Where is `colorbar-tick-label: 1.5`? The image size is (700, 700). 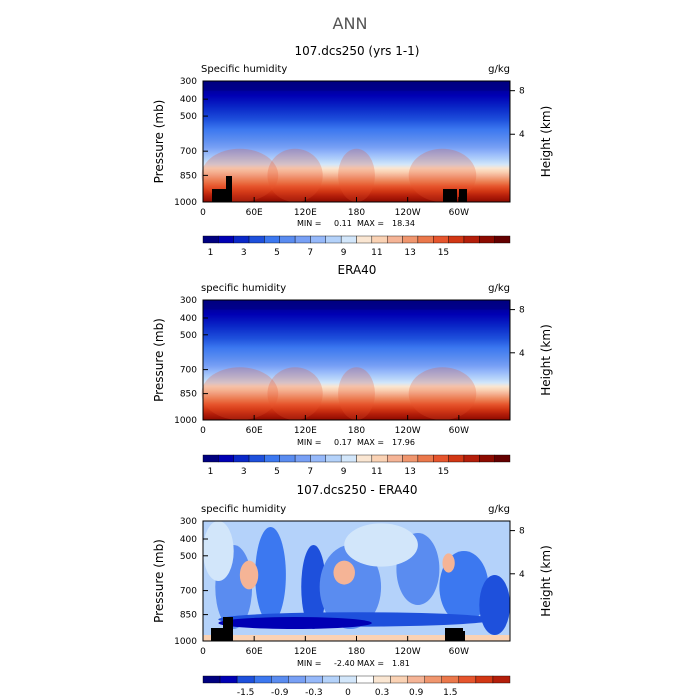 colorbar-tick-label: 1.5 is located at coordinates (450, 693).